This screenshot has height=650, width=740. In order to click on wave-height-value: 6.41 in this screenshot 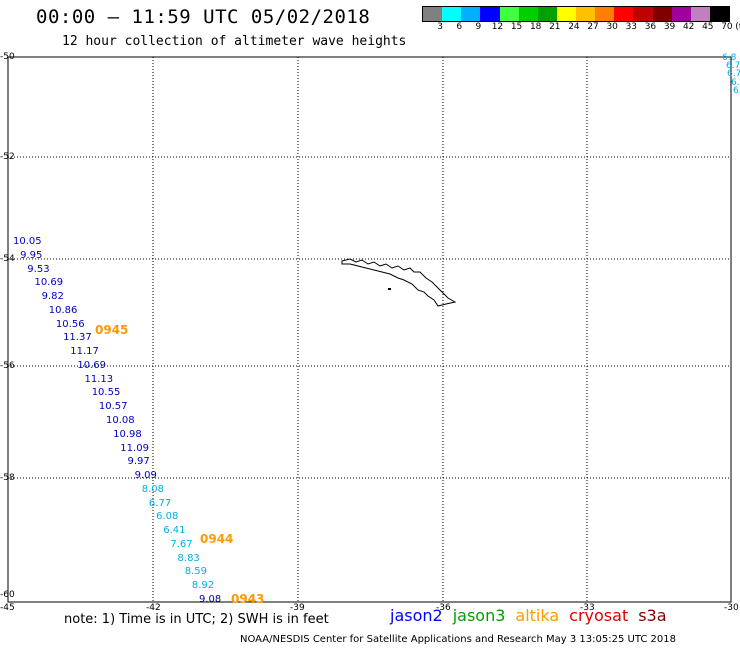, I will do `click(174, 531)`.